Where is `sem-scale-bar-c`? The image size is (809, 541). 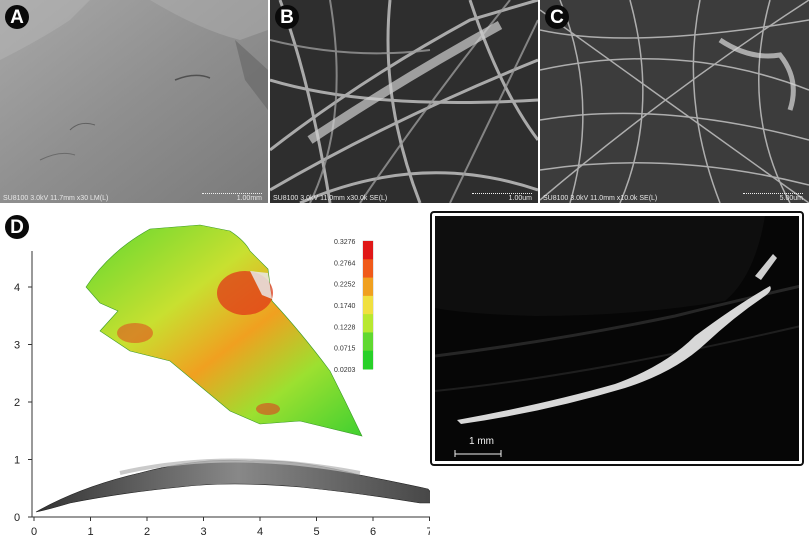 sem-scale-bar-c is located at coordinates (773, 193).